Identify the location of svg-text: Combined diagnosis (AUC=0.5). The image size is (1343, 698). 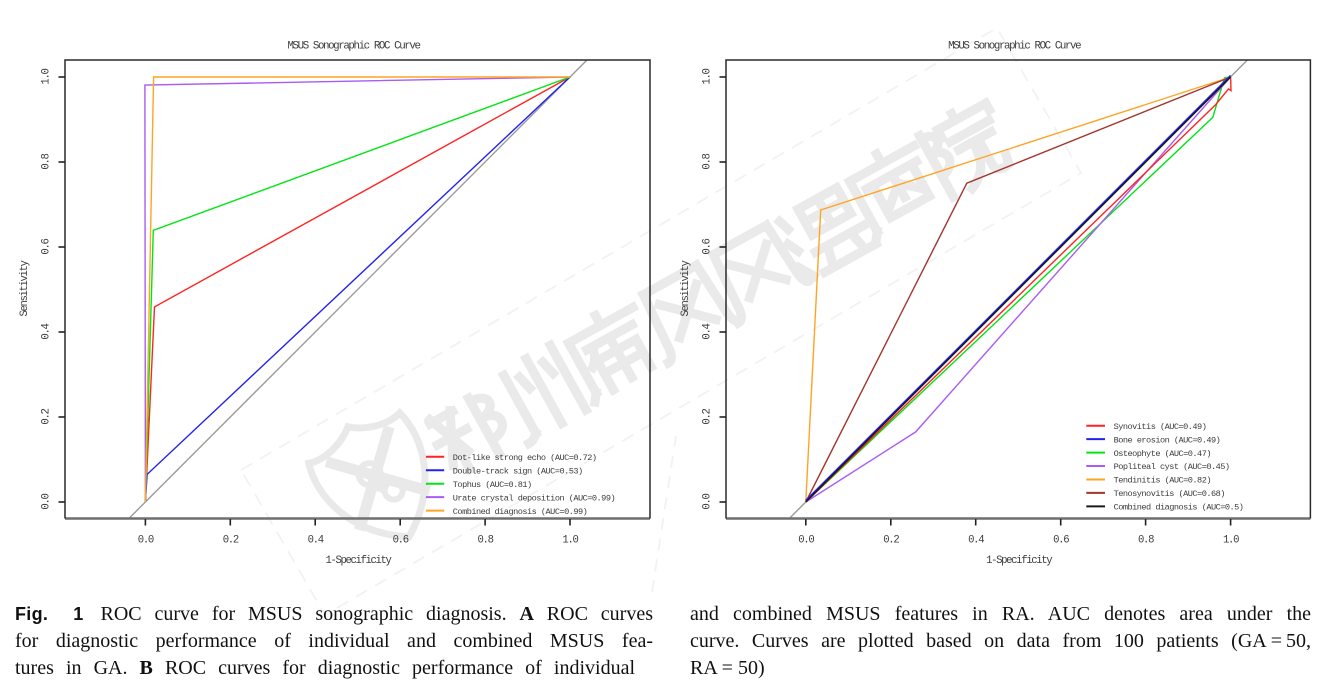
(1179, 508).